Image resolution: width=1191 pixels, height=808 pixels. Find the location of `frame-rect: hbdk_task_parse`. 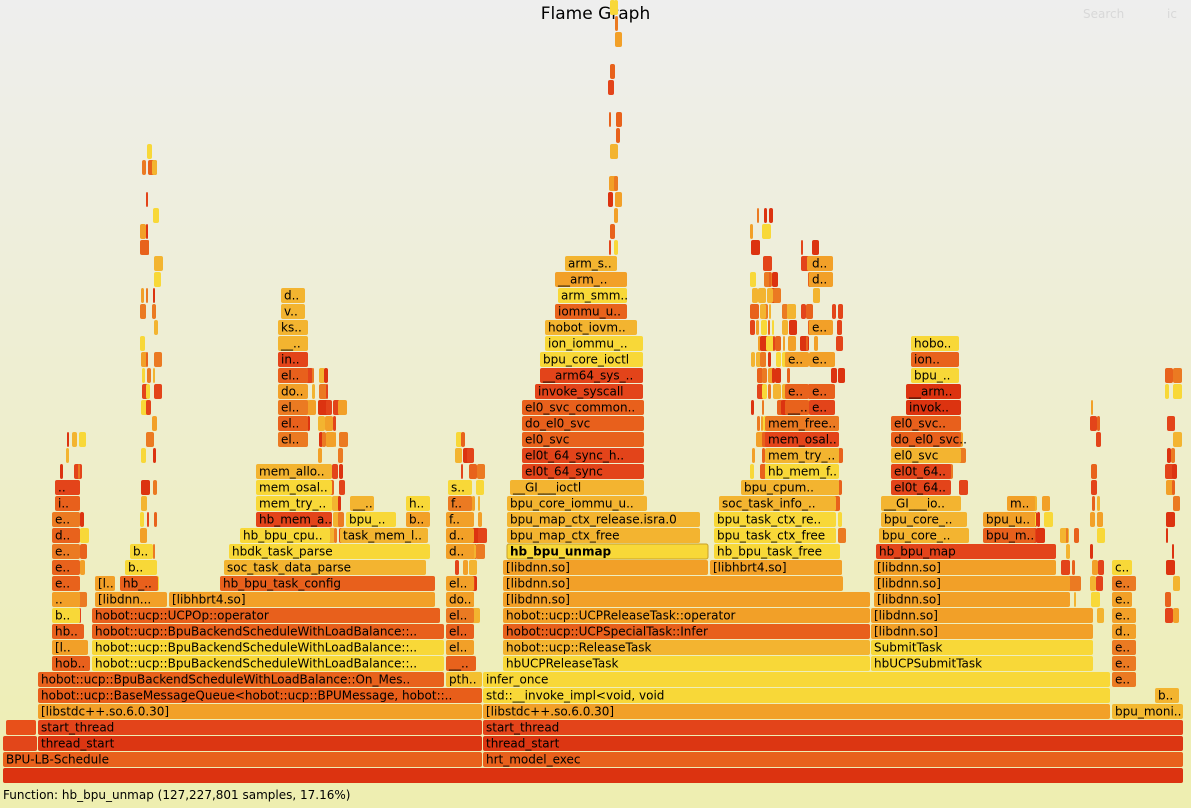

frame-rect: hbdk_task_parse is located at coordinates (329, 551).